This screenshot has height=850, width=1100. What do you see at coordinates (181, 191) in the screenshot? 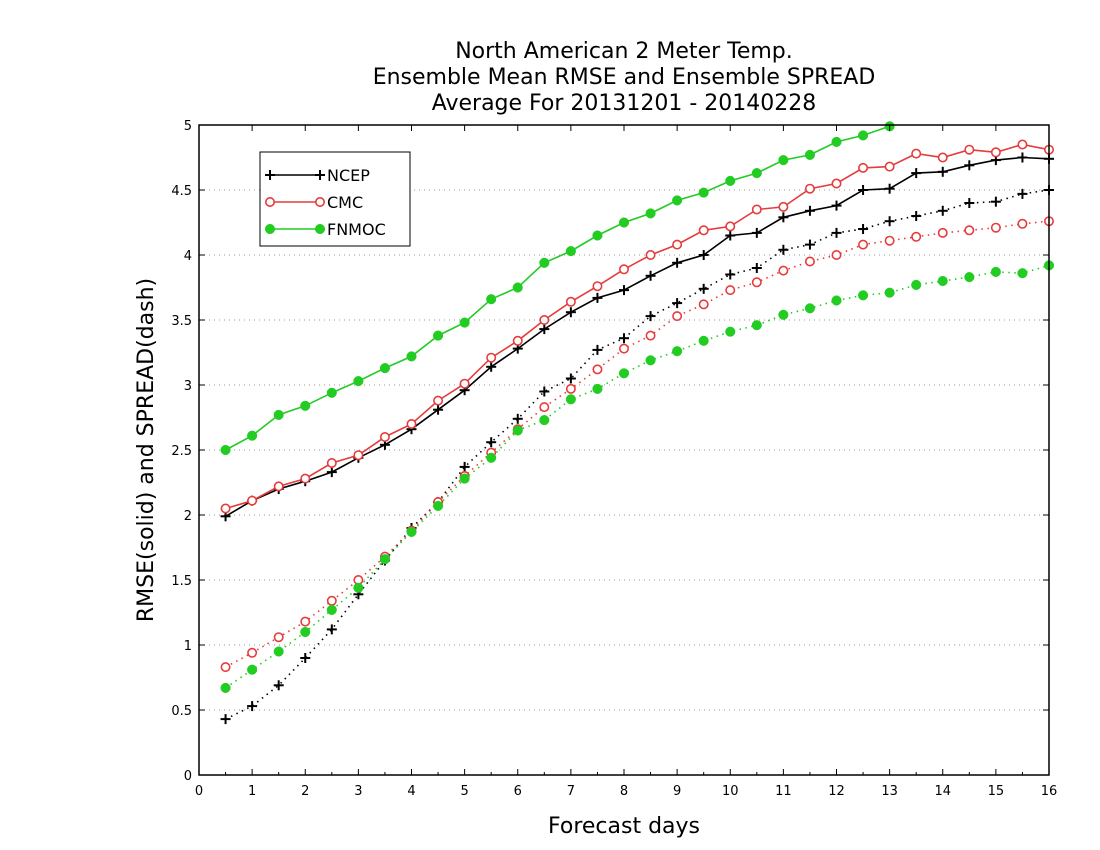
I see `y-tick-label: 4.5` at bounding box center [181, 191].